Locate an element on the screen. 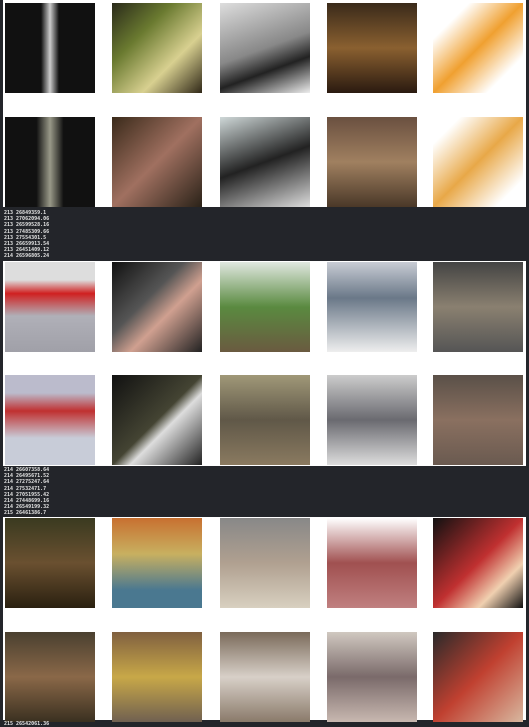 The height and width of the screenshot is (727, 529). log-line: 214 26549199.32 is located at coordinates (27, 507).